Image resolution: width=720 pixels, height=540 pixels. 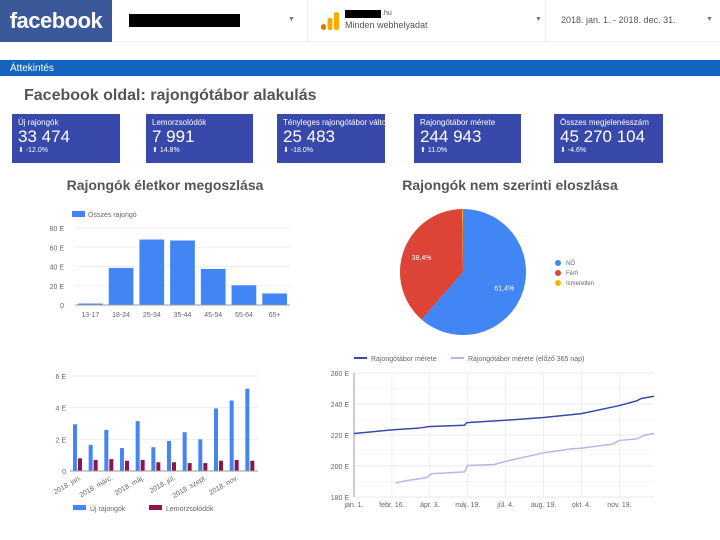 What do you see at coordinates (404, 359) in the screenshot?
I see `legend-label: Rajongótábor mérete` at bounding box center [404, 359].